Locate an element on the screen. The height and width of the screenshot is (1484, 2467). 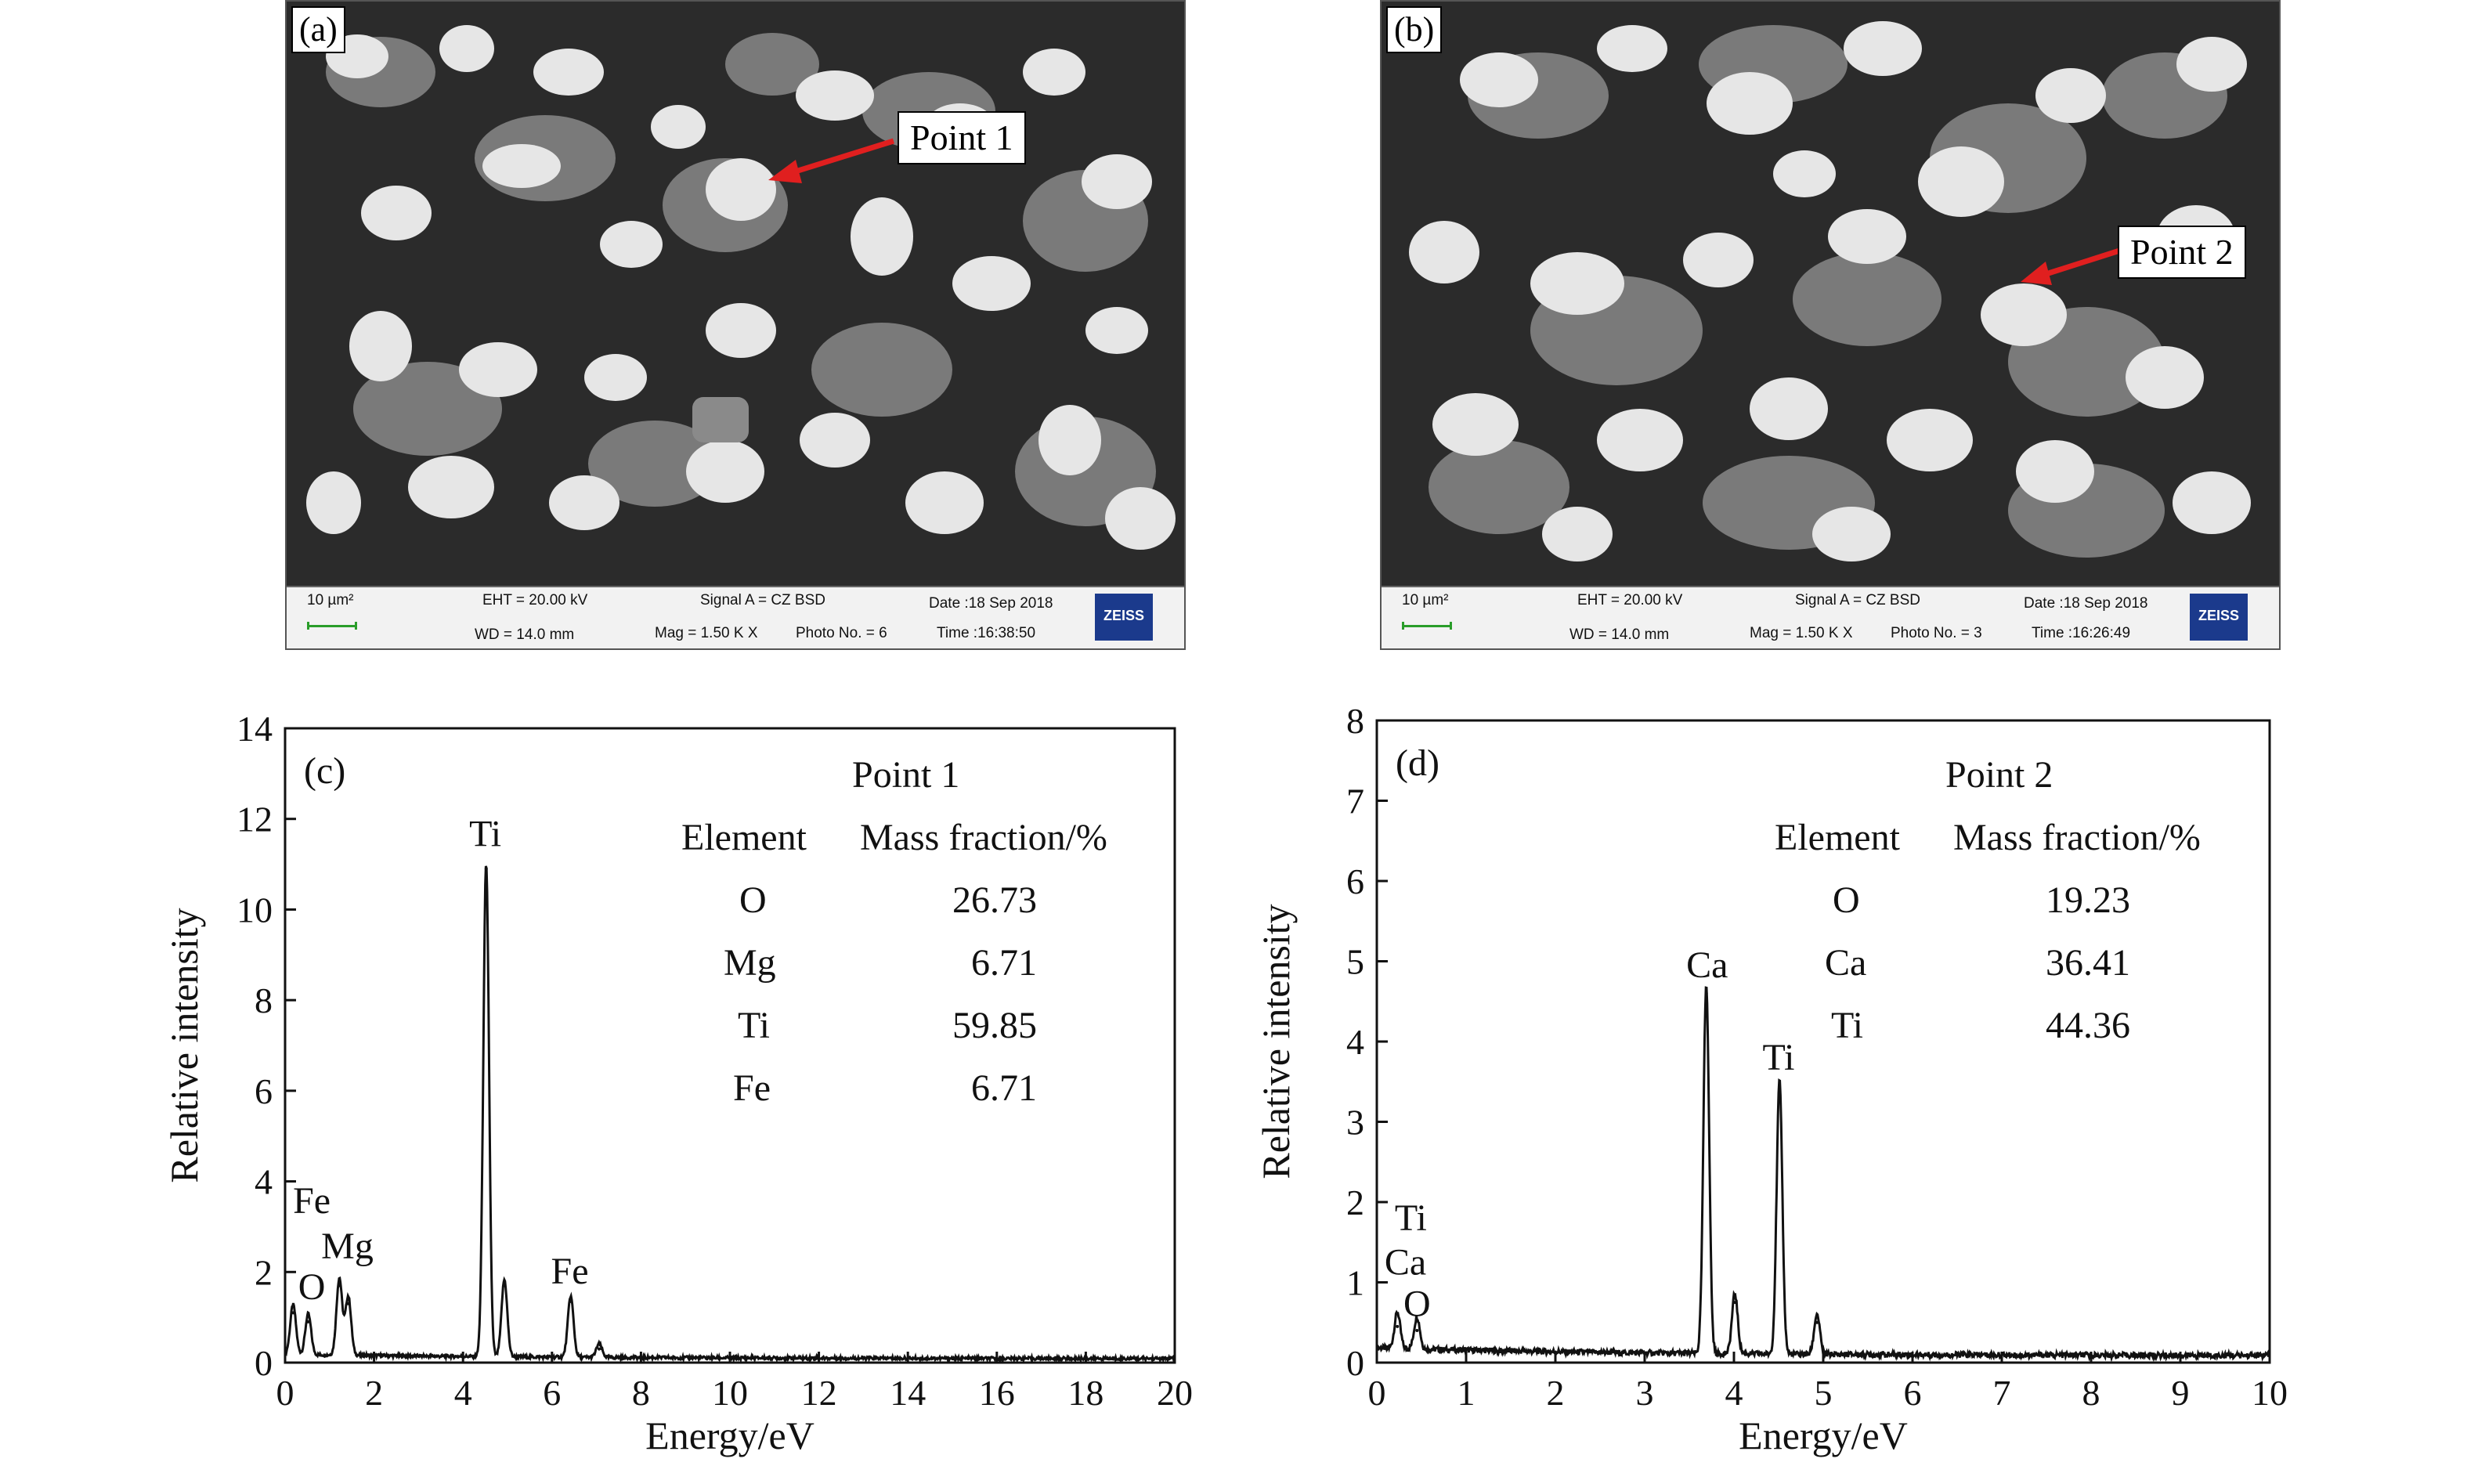
peak-label: Mg is located at coordinates (347, 1246).